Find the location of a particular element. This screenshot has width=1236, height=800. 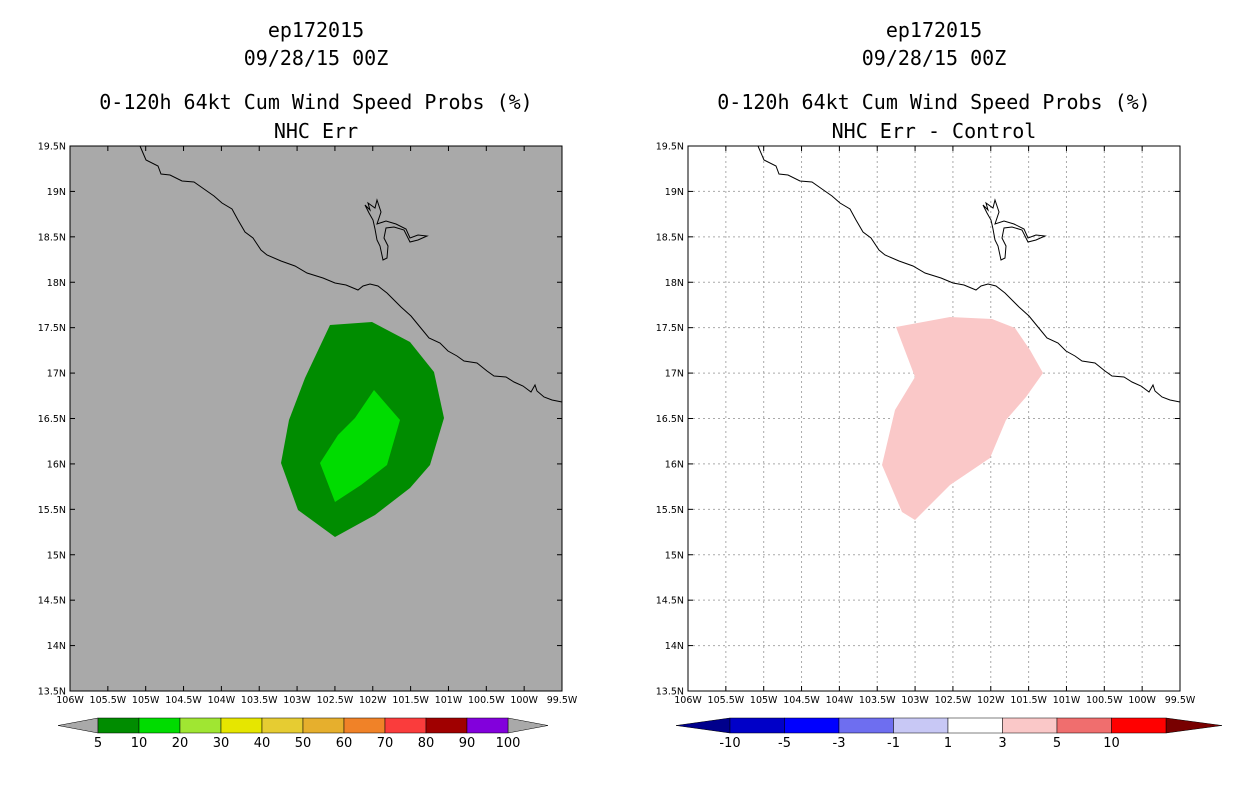

right-colorbar-label: -10 is located at coordinates (729, 743).